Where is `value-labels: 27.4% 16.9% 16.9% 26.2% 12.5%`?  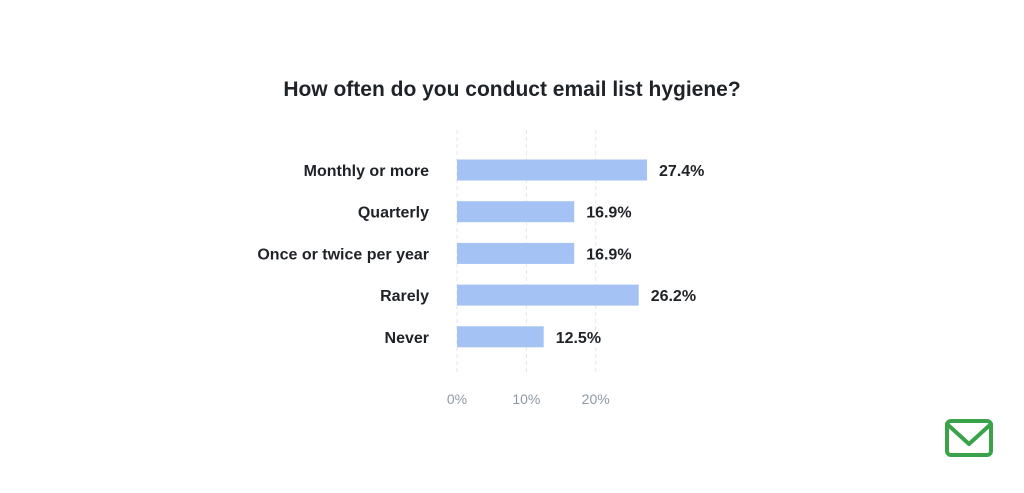 value-labels: 27.4% 16.9% 16.9% 26.2% 12.5% is located at coordinates (630, 255).